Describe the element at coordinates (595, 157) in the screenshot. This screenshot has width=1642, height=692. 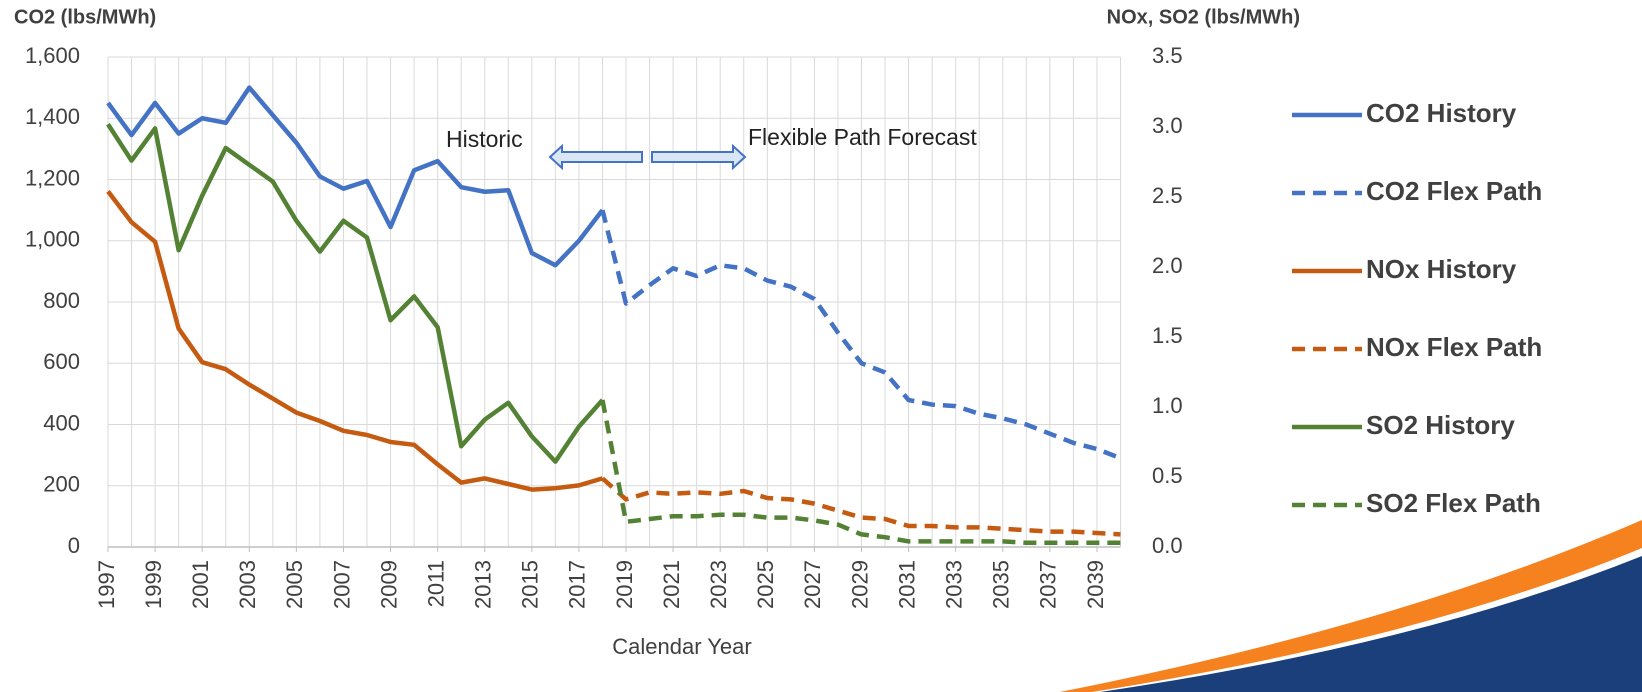
I see `arrow-left` at that location.